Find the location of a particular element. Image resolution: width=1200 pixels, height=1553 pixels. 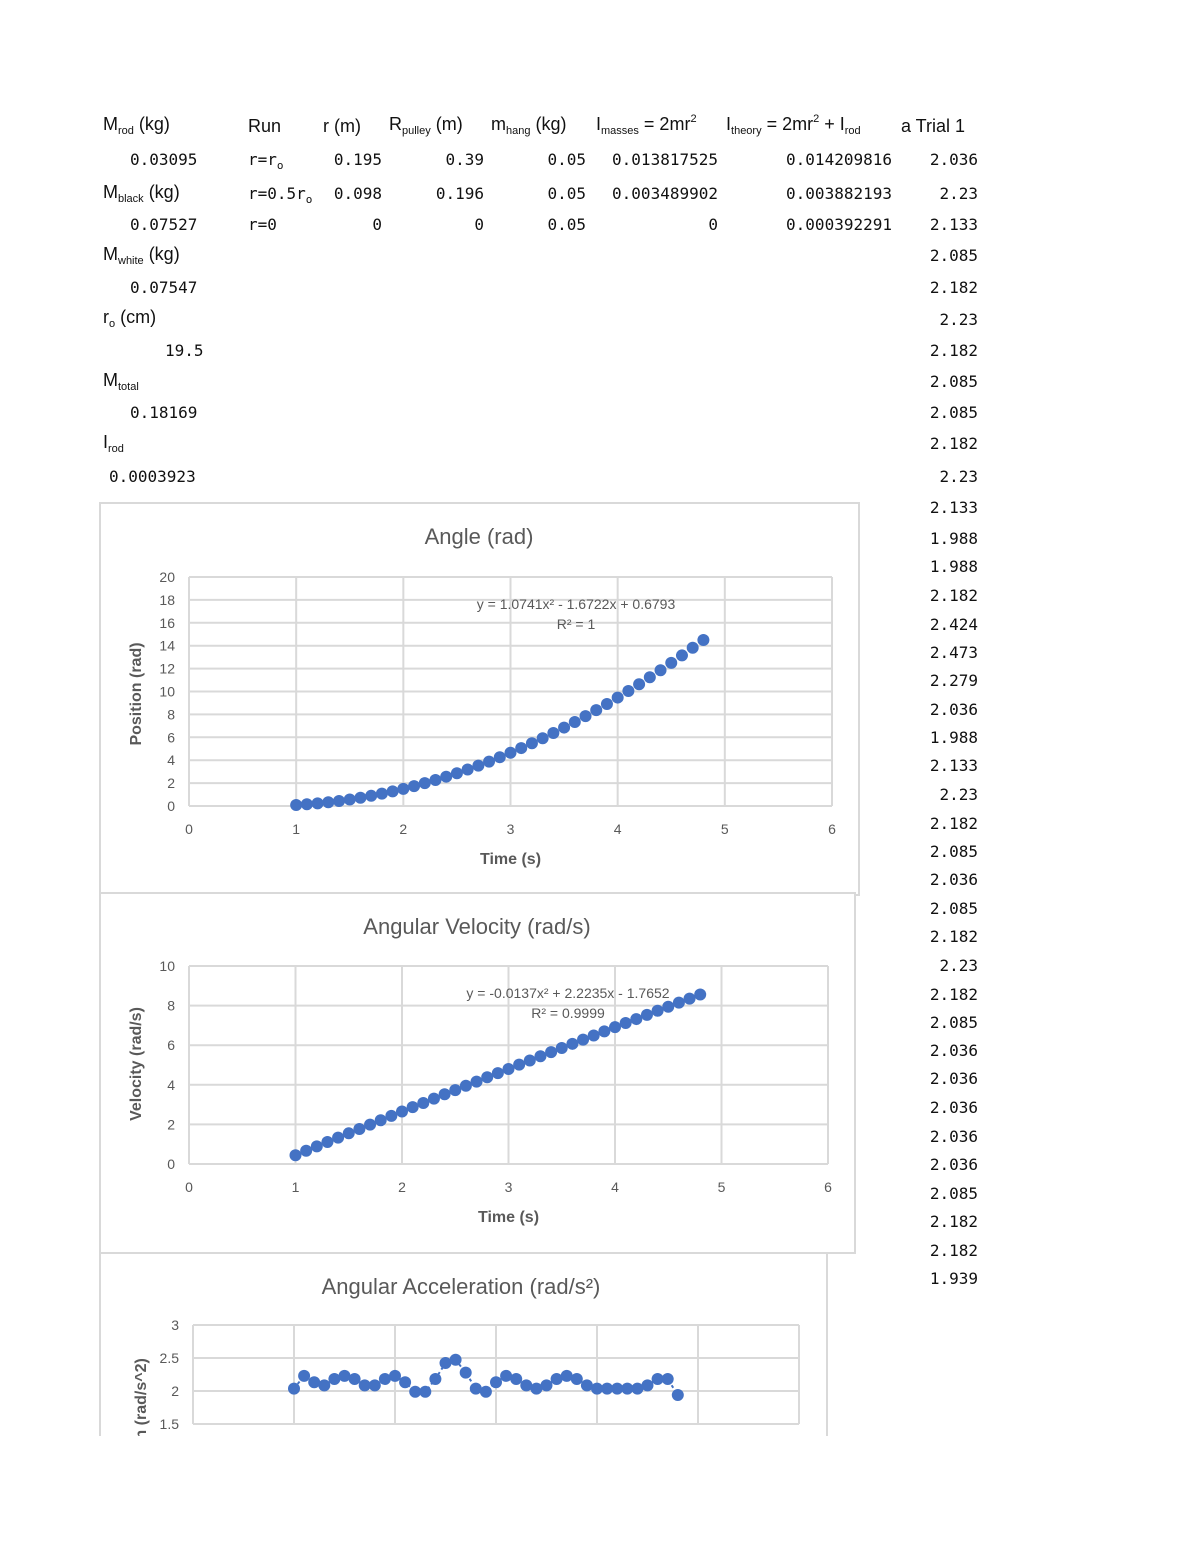

header-run: Run is located at coordinates (265, 126).